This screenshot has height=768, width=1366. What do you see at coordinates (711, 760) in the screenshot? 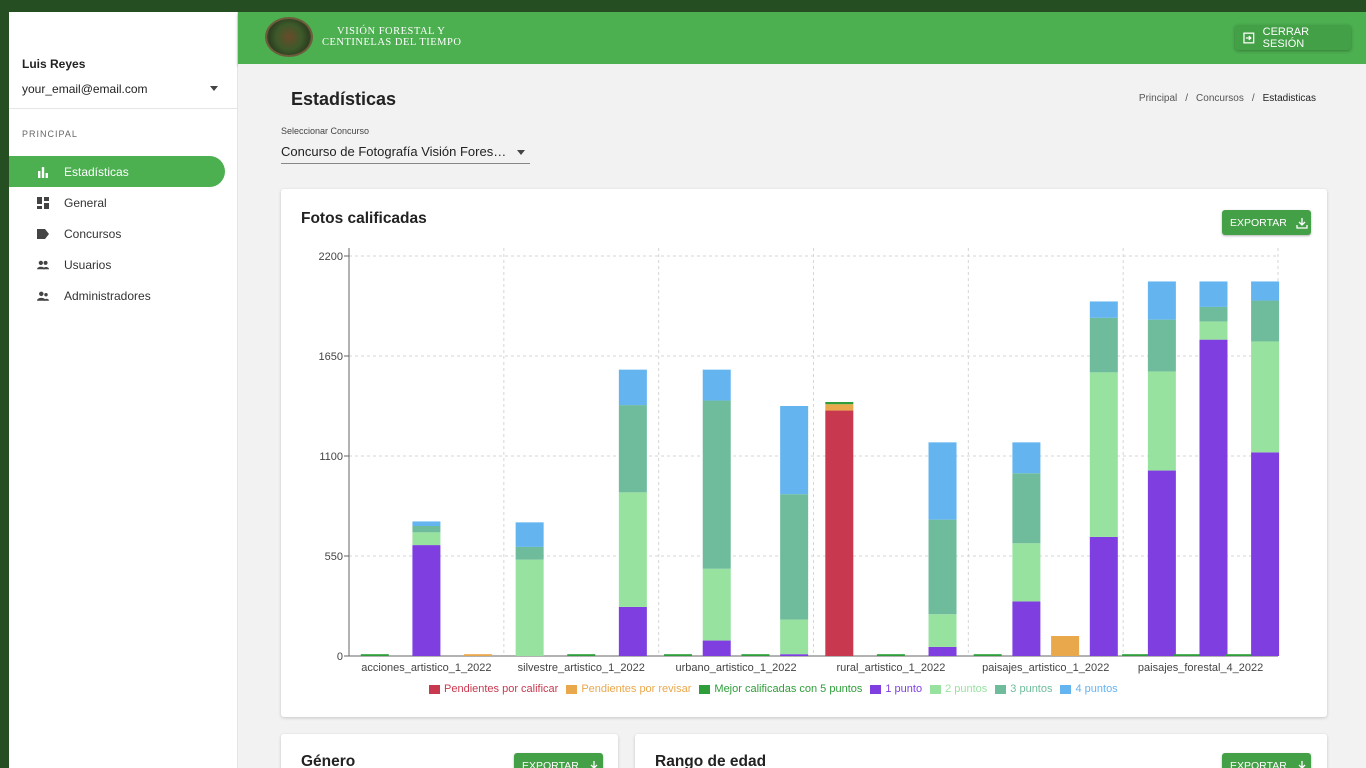
I see `card-title: Rango de edad` at bounding box center [711, 760].